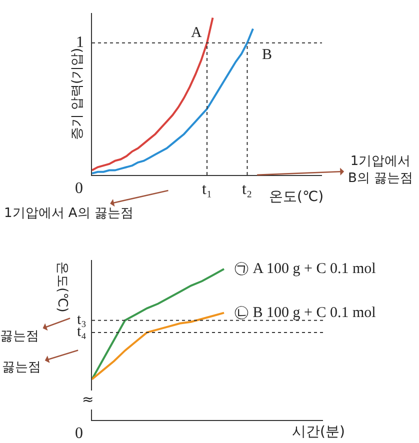 The image size is (419, 443). I want to click on y-axis-title: 증기 압력(기압), so click(77, 94).